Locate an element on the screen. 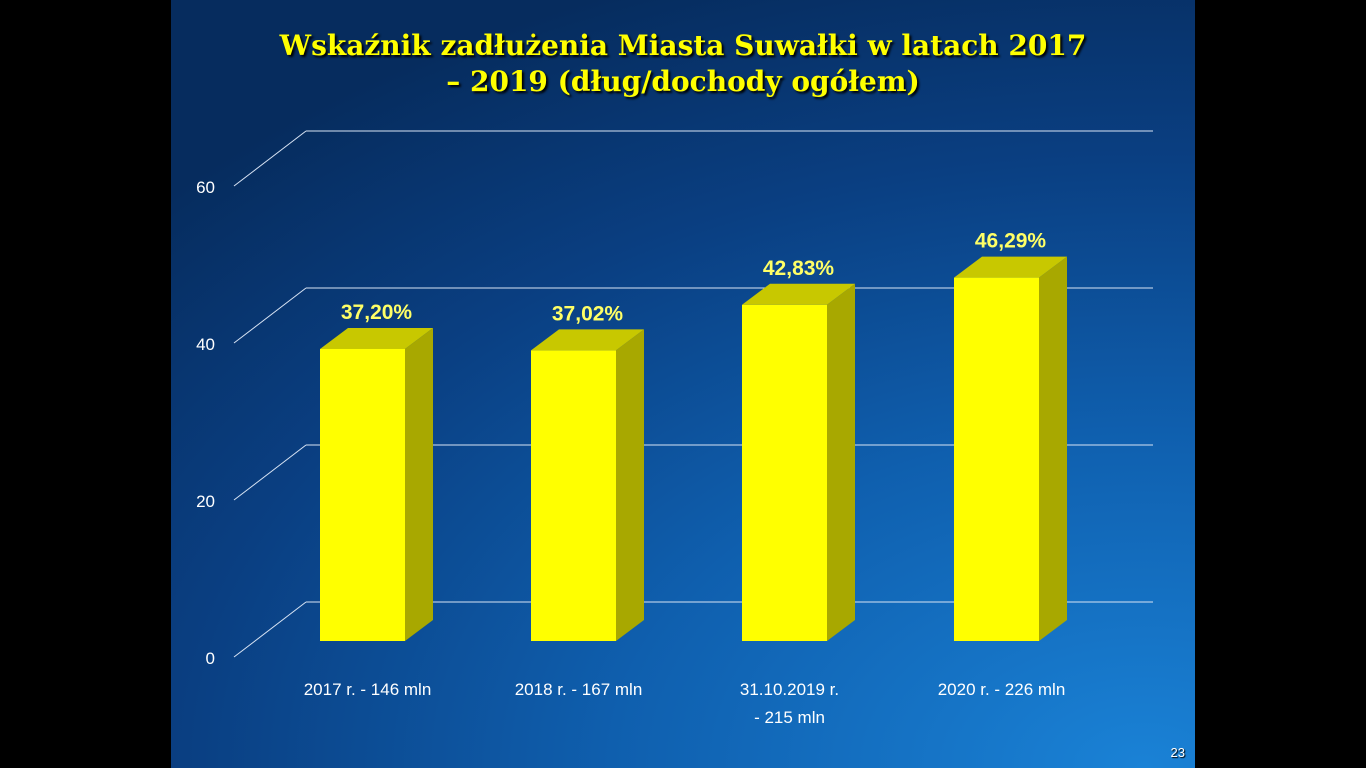  y-tick-label: 40 is located at coordinates (205, 344).